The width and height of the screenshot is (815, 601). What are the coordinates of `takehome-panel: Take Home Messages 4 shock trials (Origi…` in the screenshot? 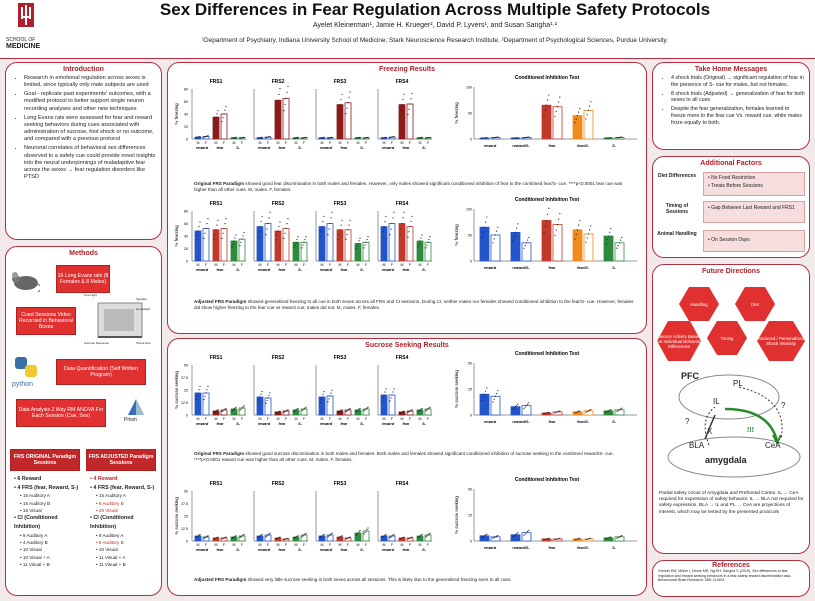 It's located at (731, 106).